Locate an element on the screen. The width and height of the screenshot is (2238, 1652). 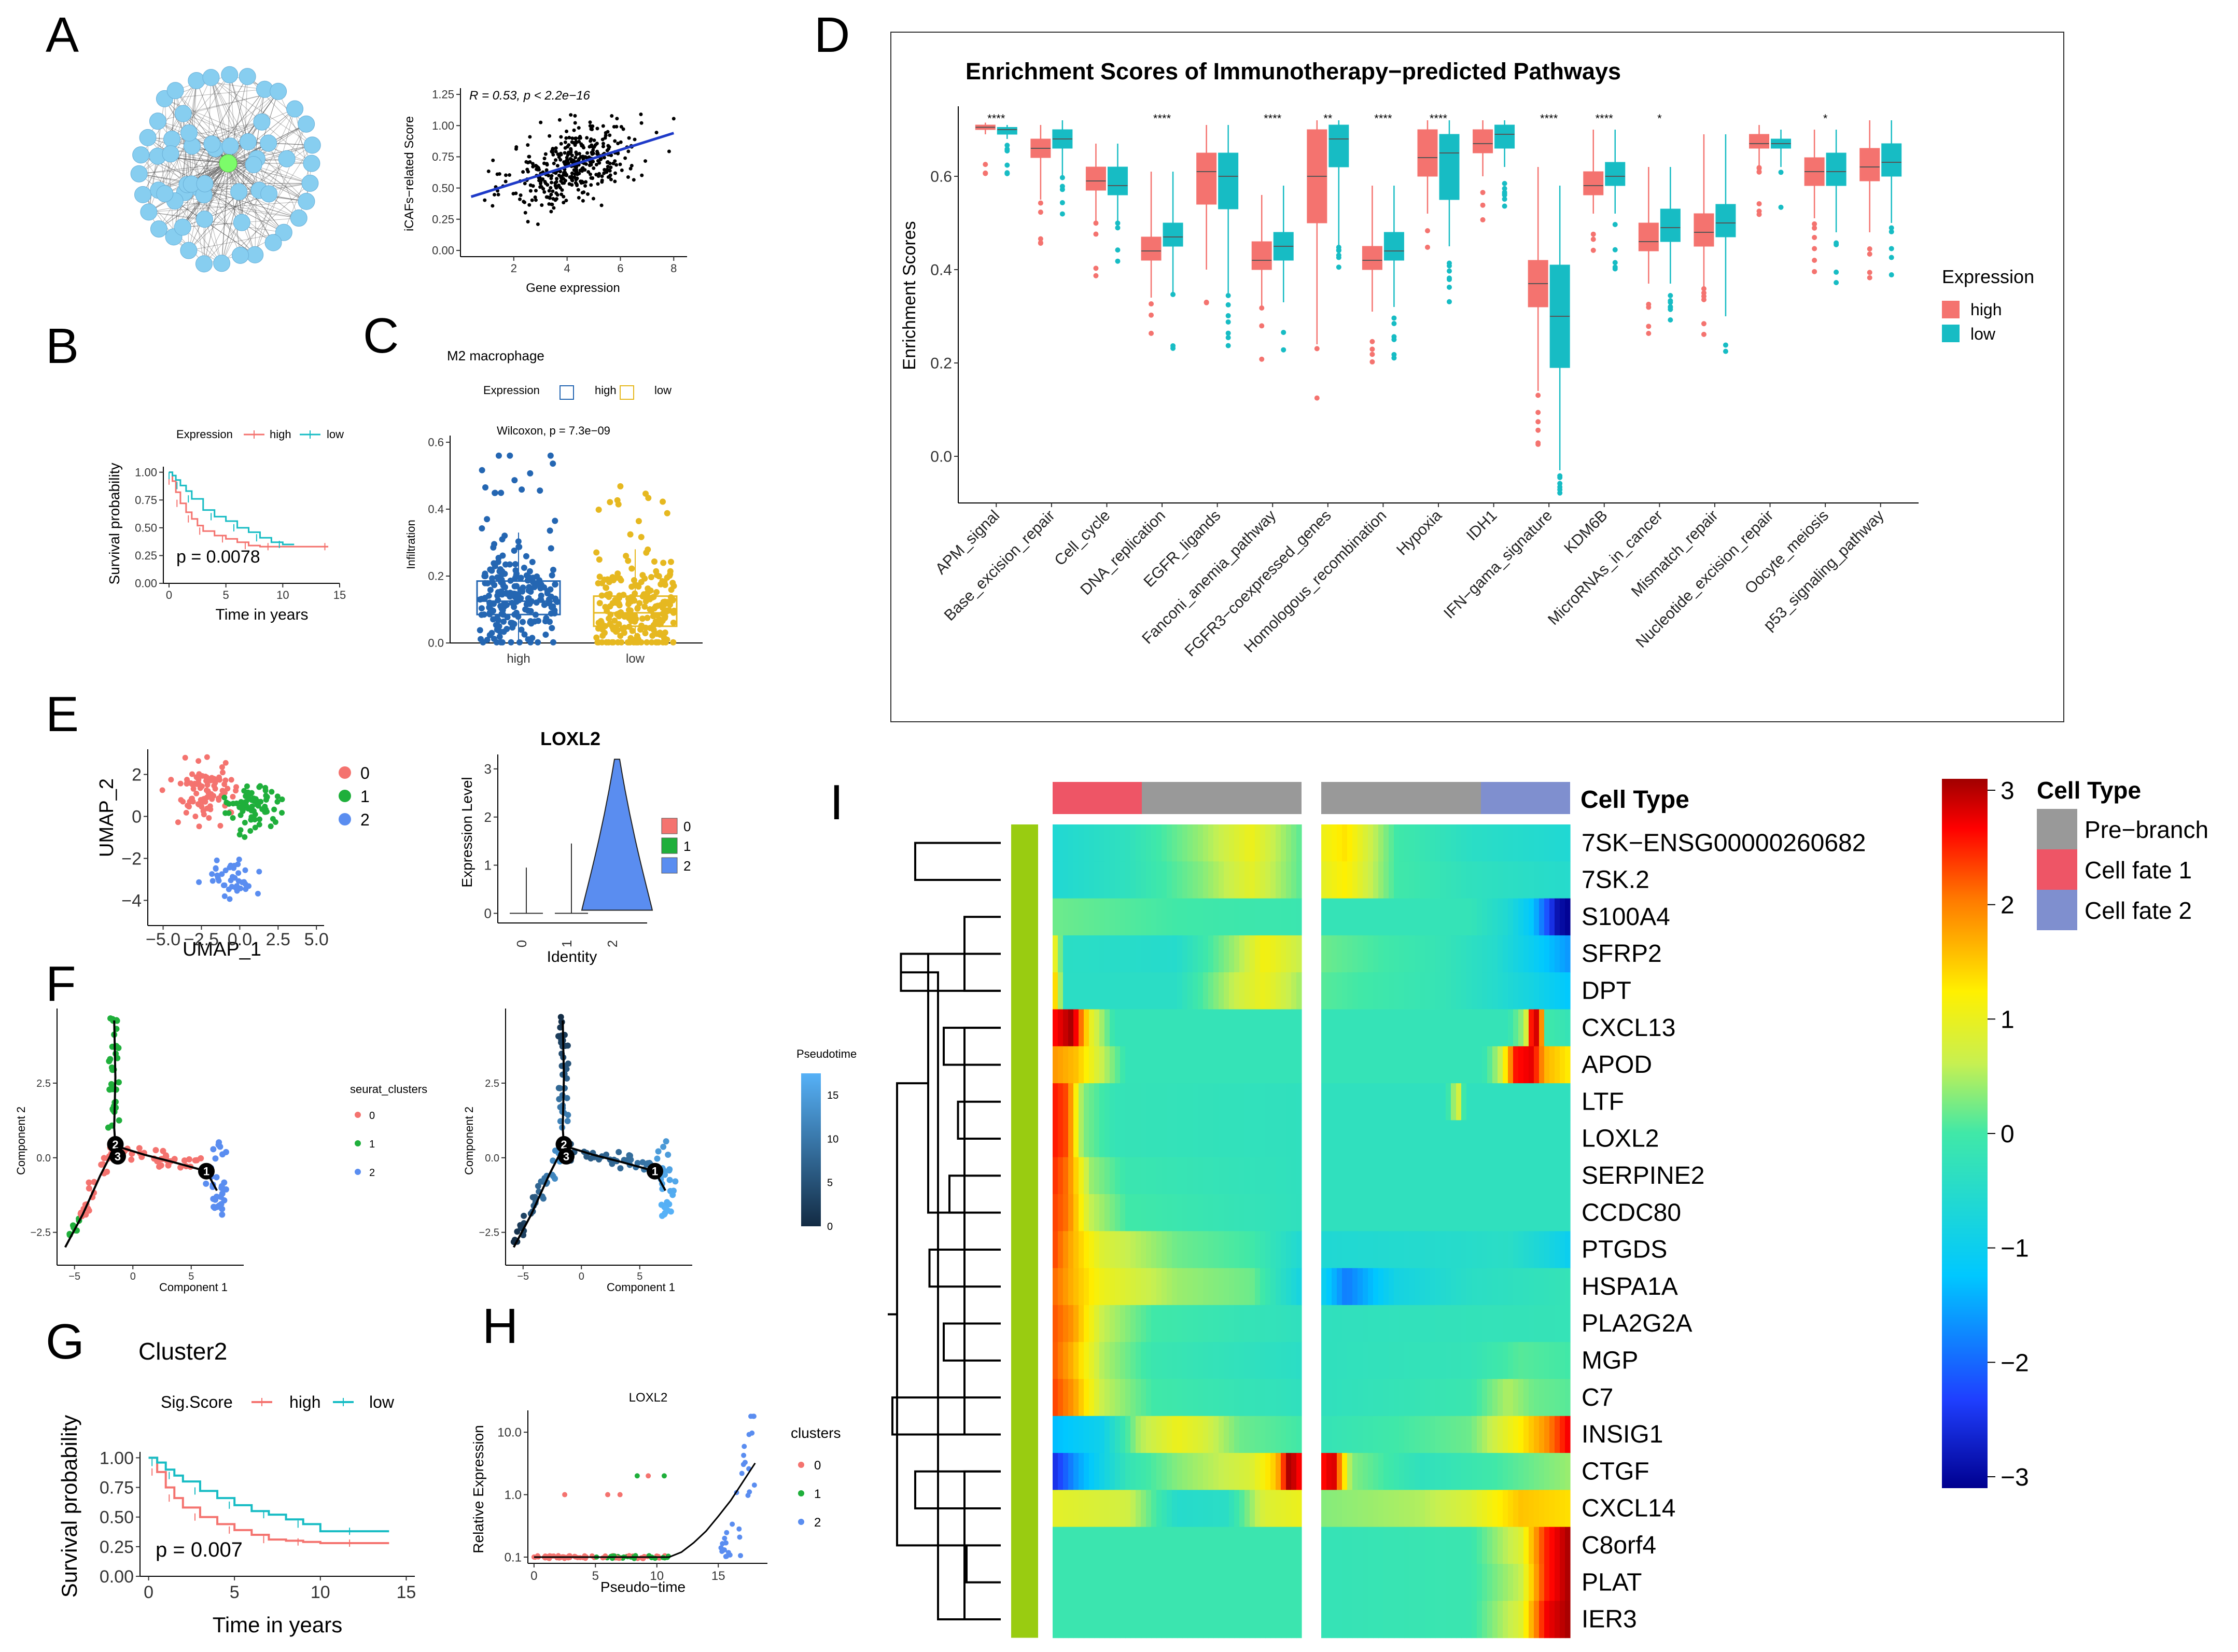
box-d-outlier-low is located at coordinates (1504, 199).